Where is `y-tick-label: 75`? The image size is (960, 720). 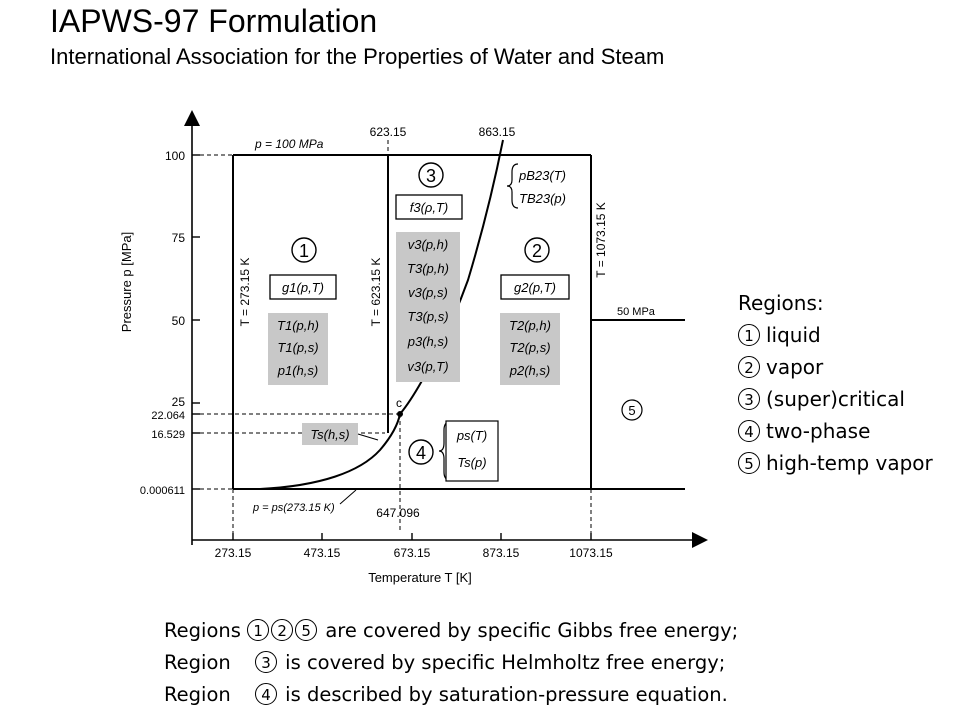 y-tick-label: 75 is located at coordinates (179, 238).